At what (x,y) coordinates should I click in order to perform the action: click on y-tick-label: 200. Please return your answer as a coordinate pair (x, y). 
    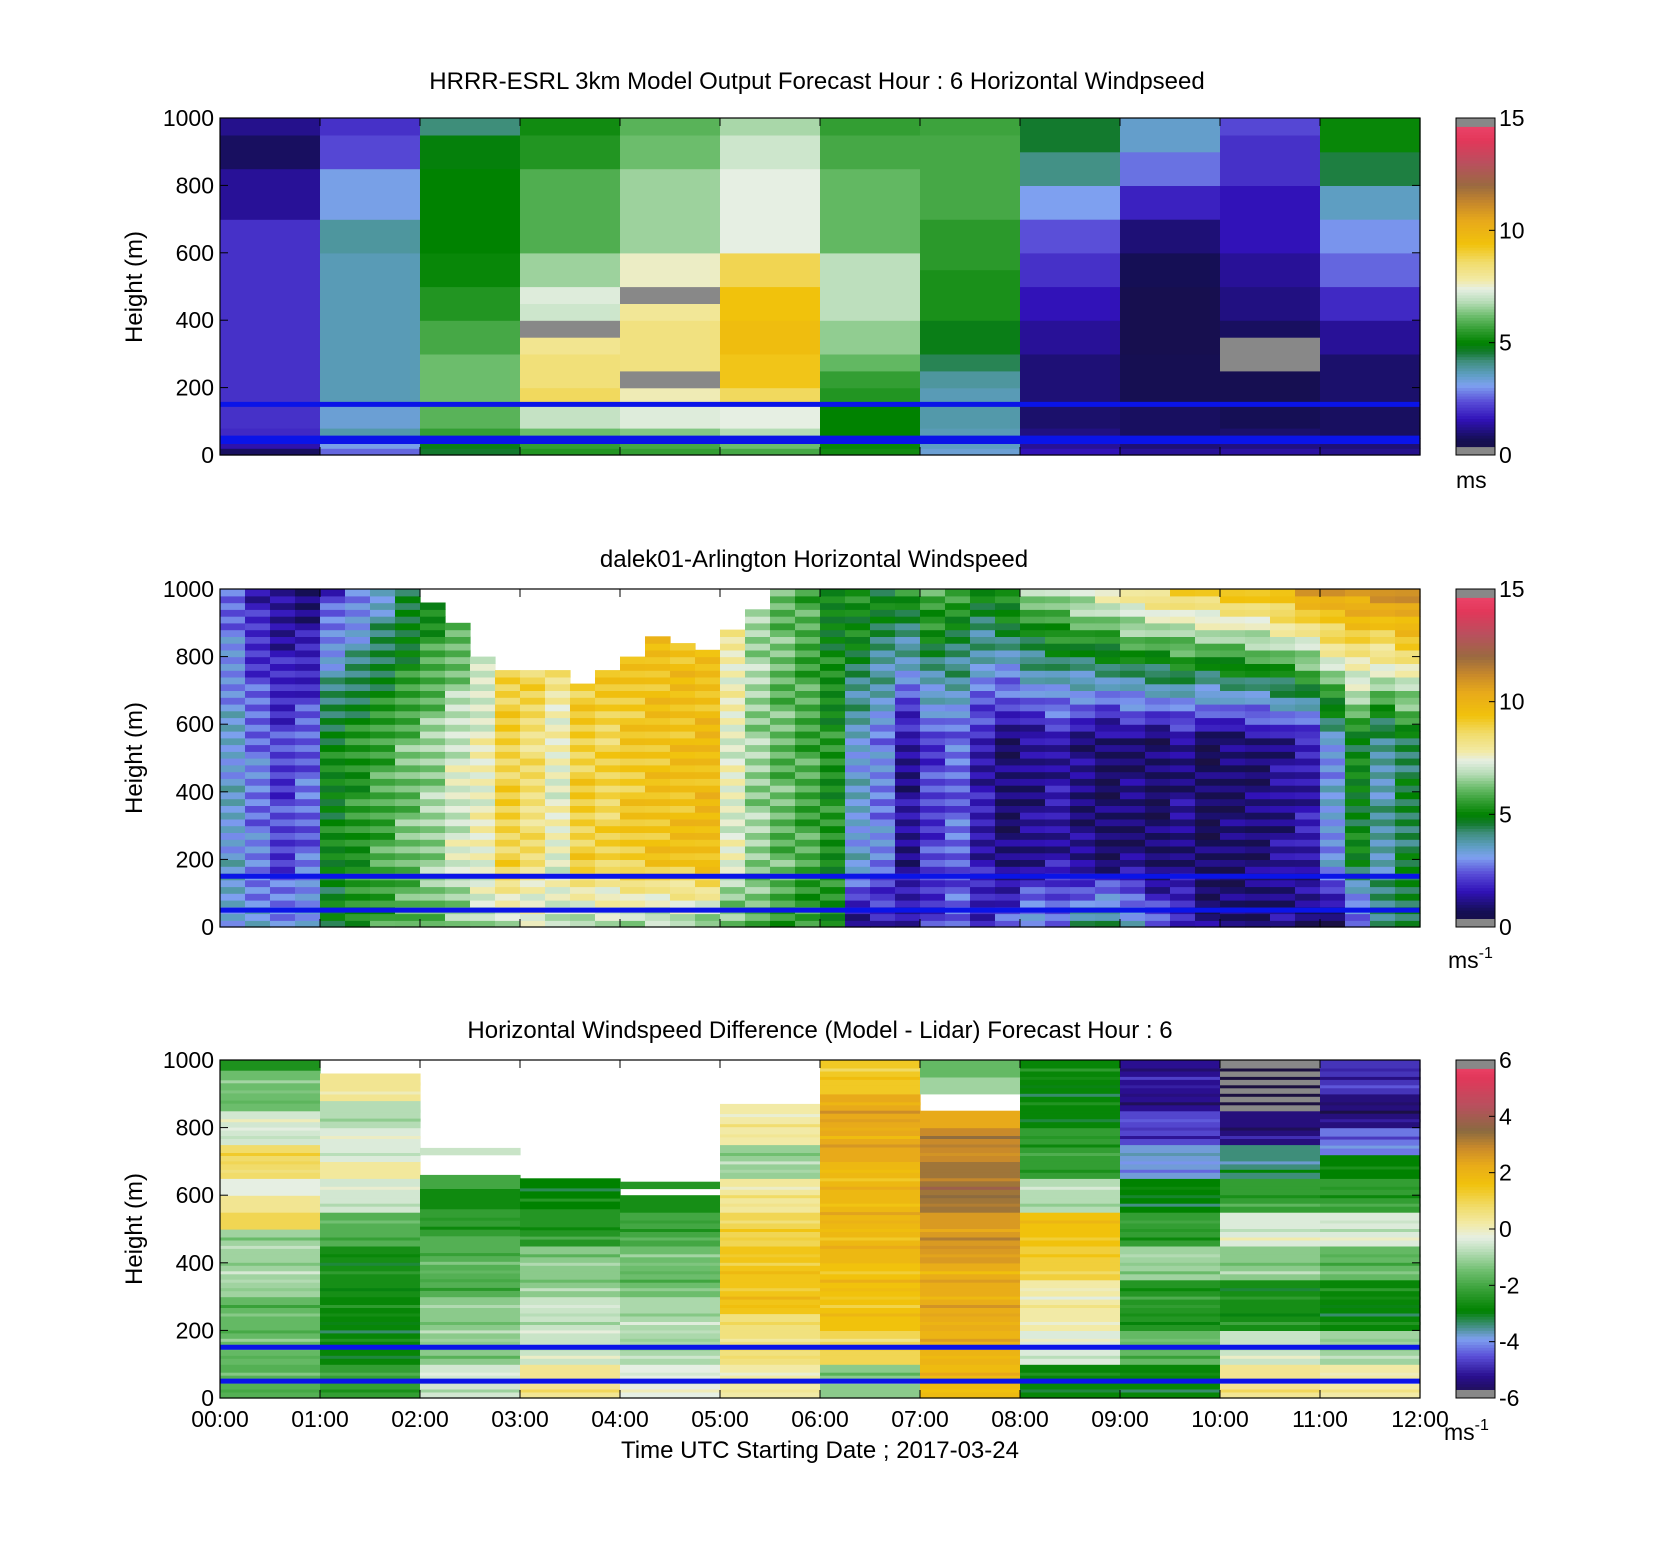
    Looking at the image, I should click on (195, 388).